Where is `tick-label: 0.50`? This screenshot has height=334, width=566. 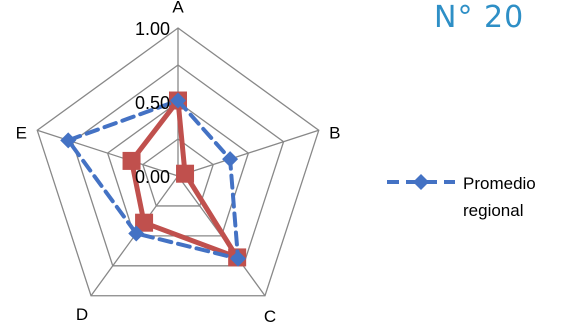 tick-label: 0.50 is located at coordinates (152, 103).